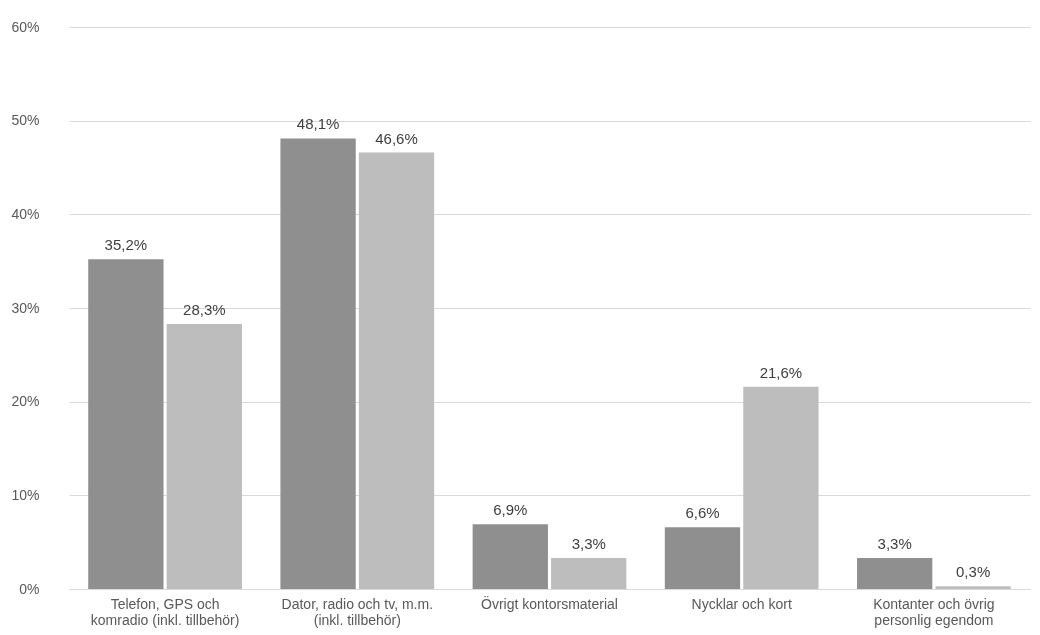 This screenshot has width=1040, height=635. Describe the element at coordinates (204, 309) in the screenshot. I see `data-label: 28,3%` at that location.